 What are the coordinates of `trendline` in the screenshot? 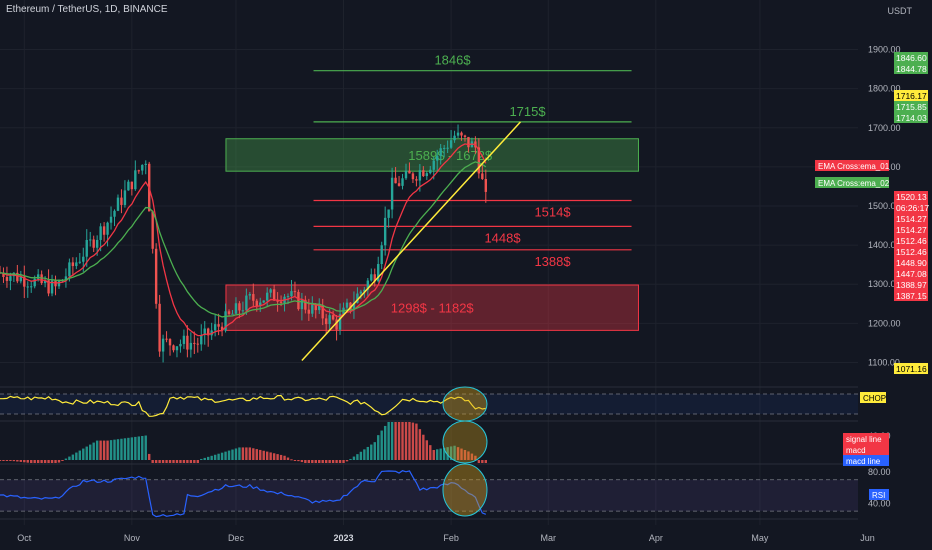 It's located at (411, 241).